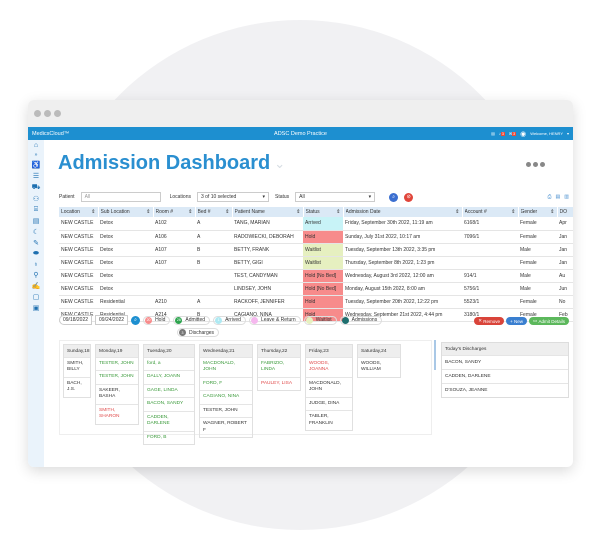 The width and height of the screenshot is (600, 558). Describe the element at coordinates (489, 321) in the screenshot. I see `remove-button: ✕ Remove` at that location.